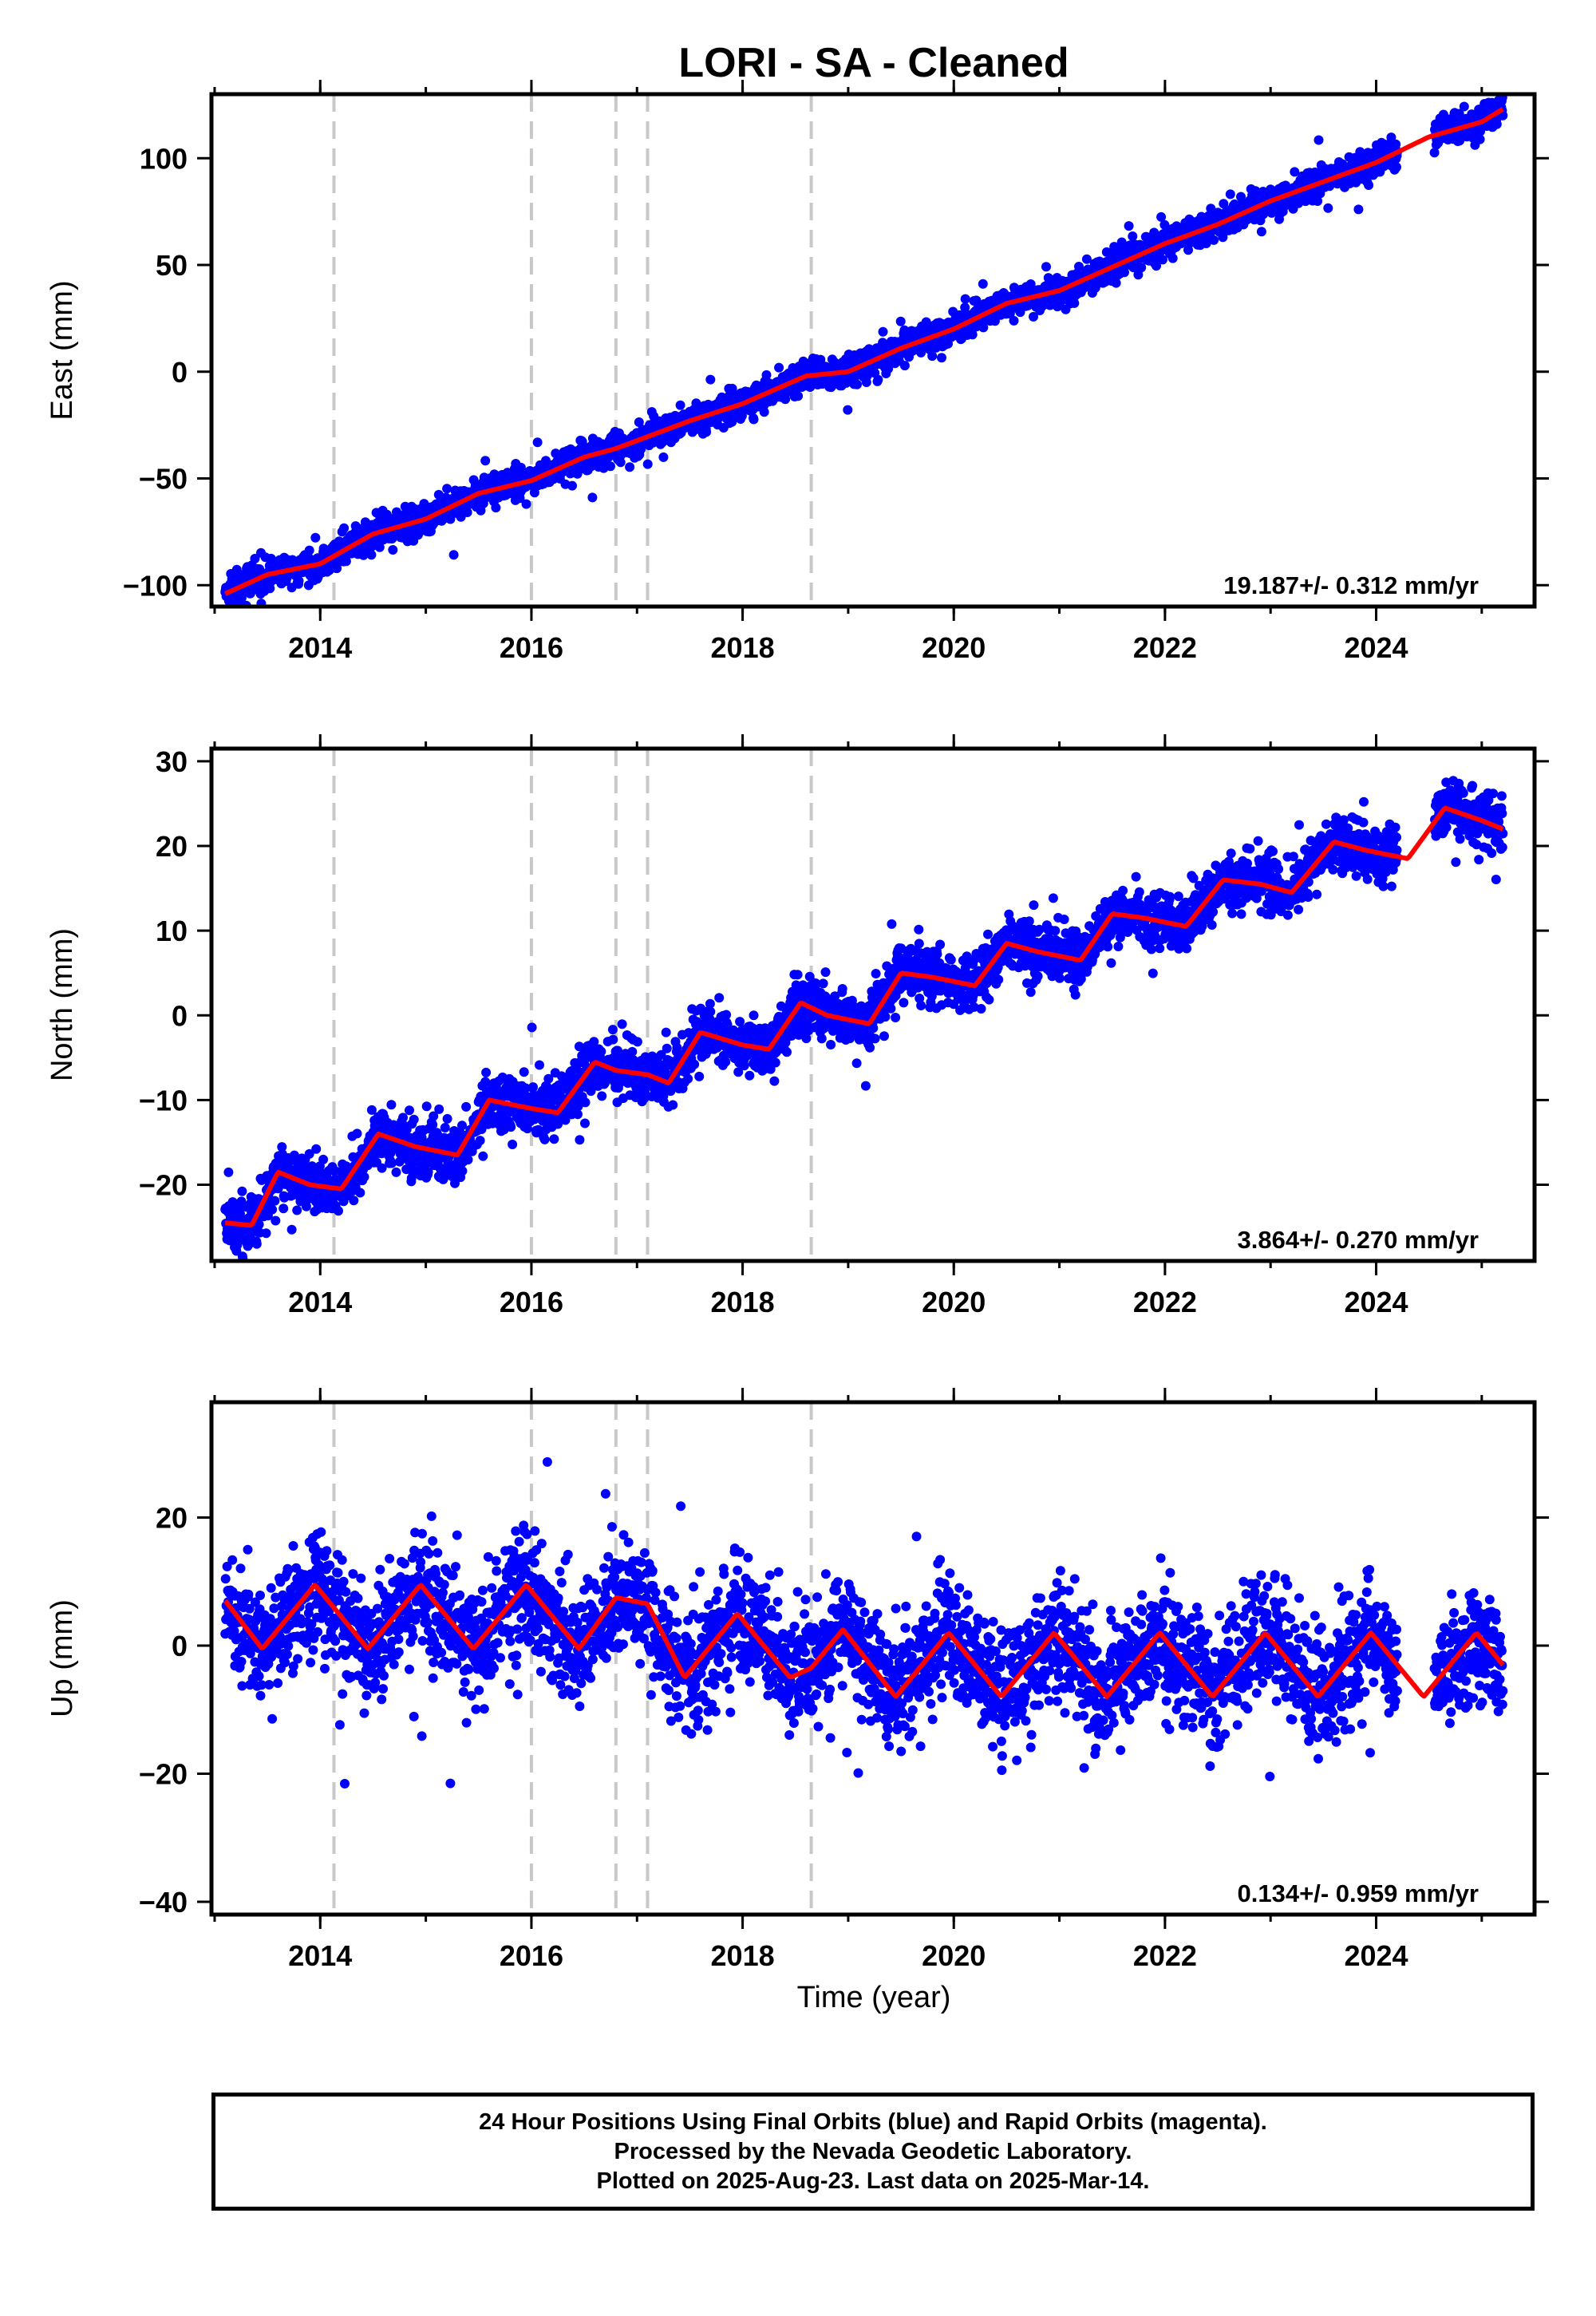 The width and height of the screenshot is (1596, 2316). What do you see at coordinates (954, 647) in the screenshot?
I see `x-tick-label: 2020` at bounding box center [954, 647].